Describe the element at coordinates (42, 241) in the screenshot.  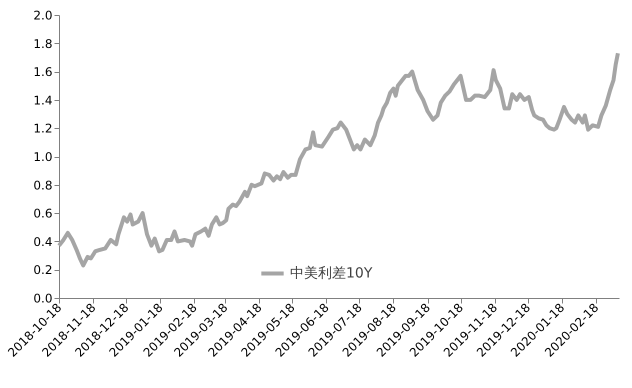
I see `y-tick-label: 0.4` at that location.